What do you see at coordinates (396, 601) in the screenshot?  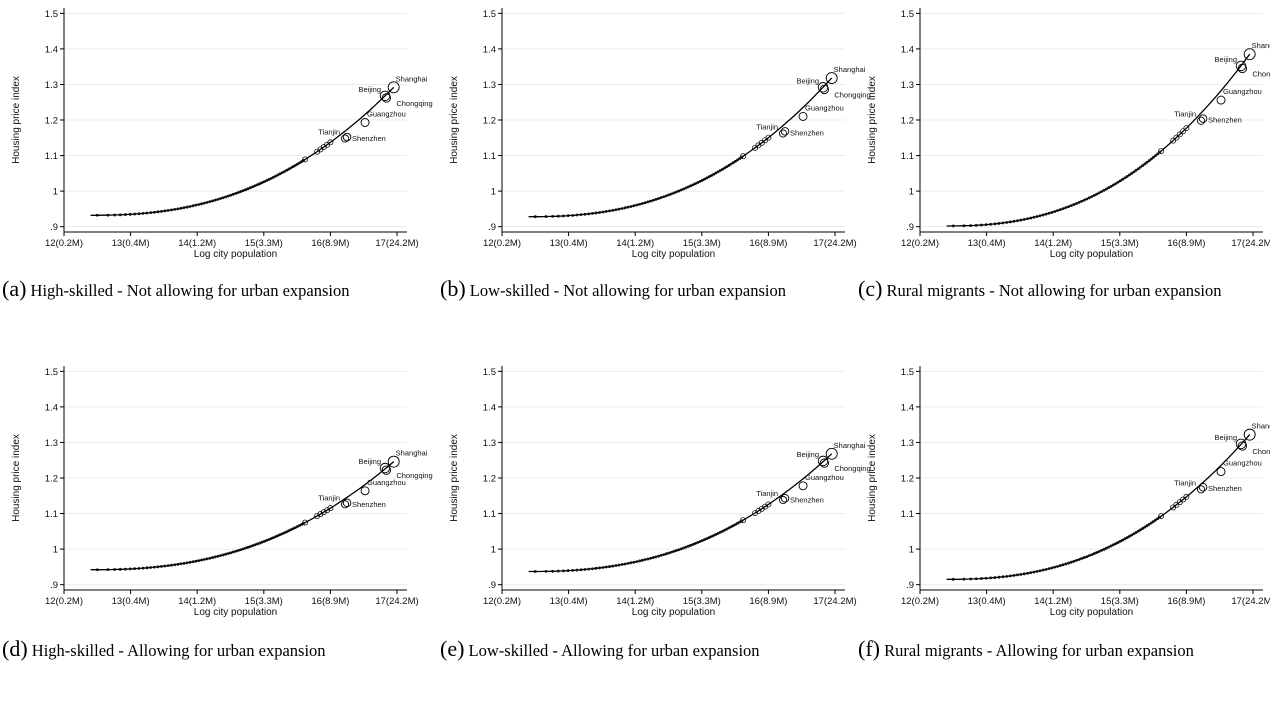 I see `x-tick-label: 17(24.2M)` at bounding box center [396, 601].